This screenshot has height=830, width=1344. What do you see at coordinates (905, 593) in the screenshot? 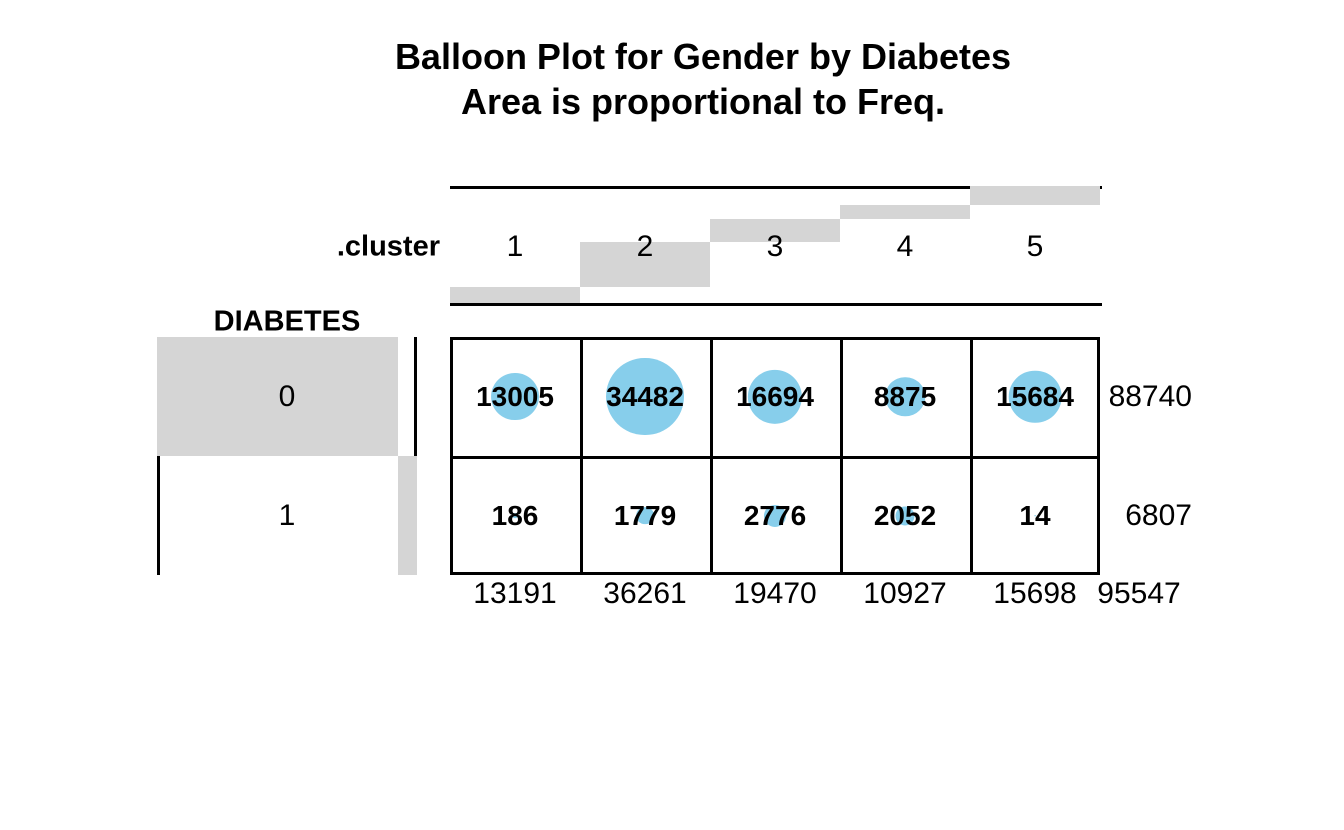
I see `column-total-4: 10927` at bounding box center [905, 593].